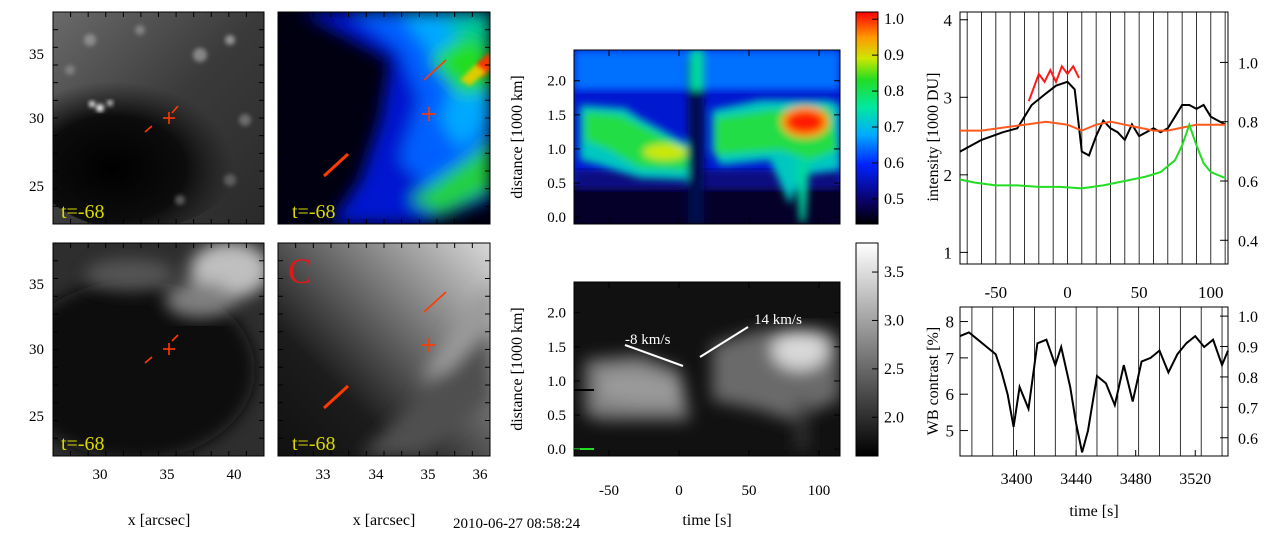 The image size is (1280, 543). I want to click on lc-xtick-label: 100, so click(1211, 292).